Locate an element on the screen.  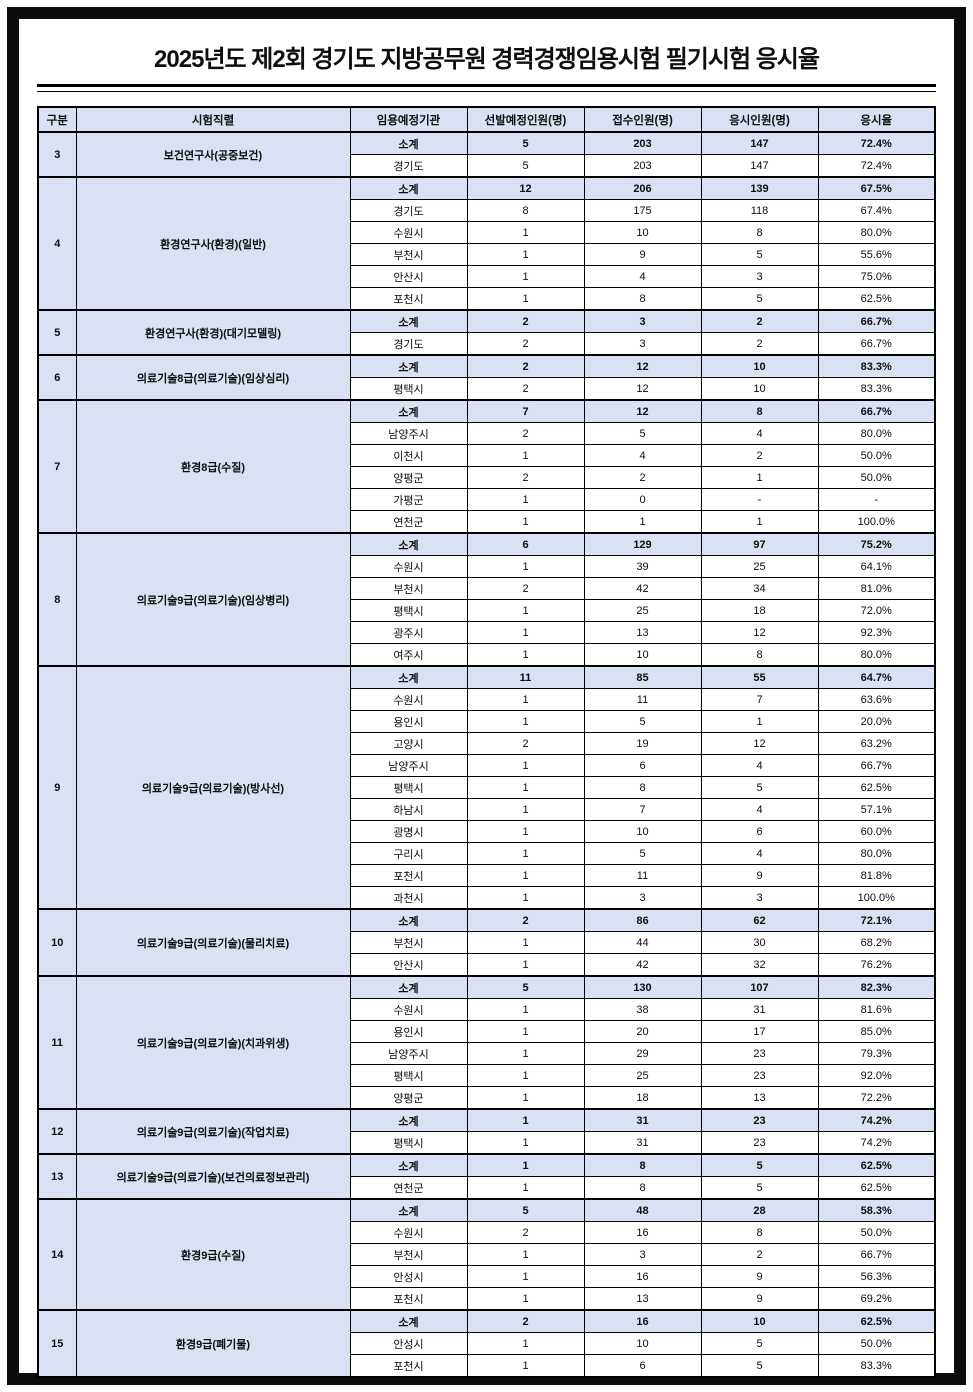
table-row: 수원시 1 39 25 64.1% is located at coordinates (487, 566).